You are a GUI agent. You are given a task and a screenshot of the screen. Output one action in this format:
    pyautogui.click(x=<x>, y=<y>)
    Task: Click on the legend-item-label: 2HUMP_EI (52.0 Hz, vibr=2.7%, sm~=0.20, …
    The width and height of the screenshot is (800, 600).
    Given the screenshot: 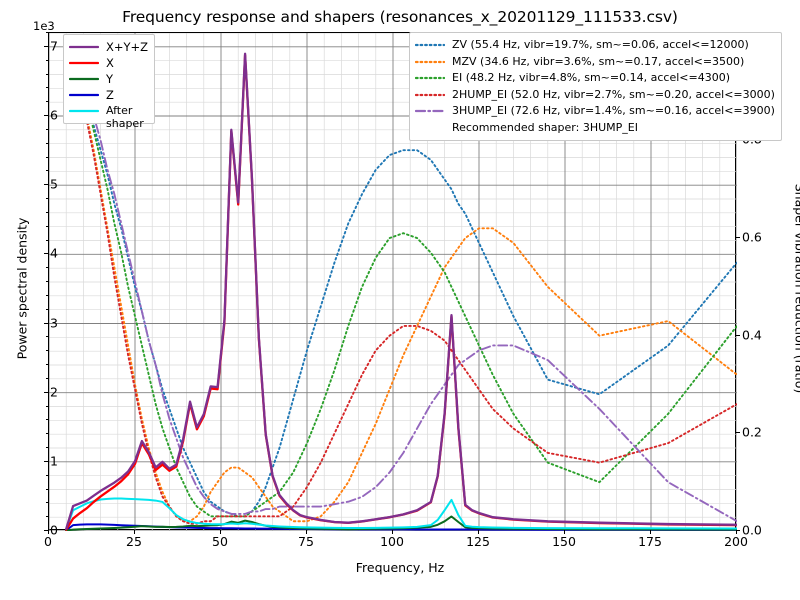 What is the action you would take?
    pyautogui.click(x=613, y=94)
    